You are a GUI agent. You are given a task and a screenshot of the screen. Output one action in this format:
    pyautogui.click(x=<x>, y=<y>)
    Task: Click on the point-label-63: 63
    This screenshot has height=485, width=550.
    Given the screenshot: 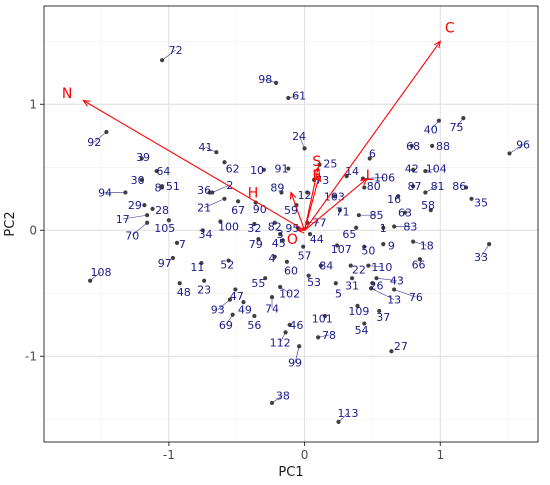 What is the action you would take?
    pyautogui.click(x=405, y=213)
    